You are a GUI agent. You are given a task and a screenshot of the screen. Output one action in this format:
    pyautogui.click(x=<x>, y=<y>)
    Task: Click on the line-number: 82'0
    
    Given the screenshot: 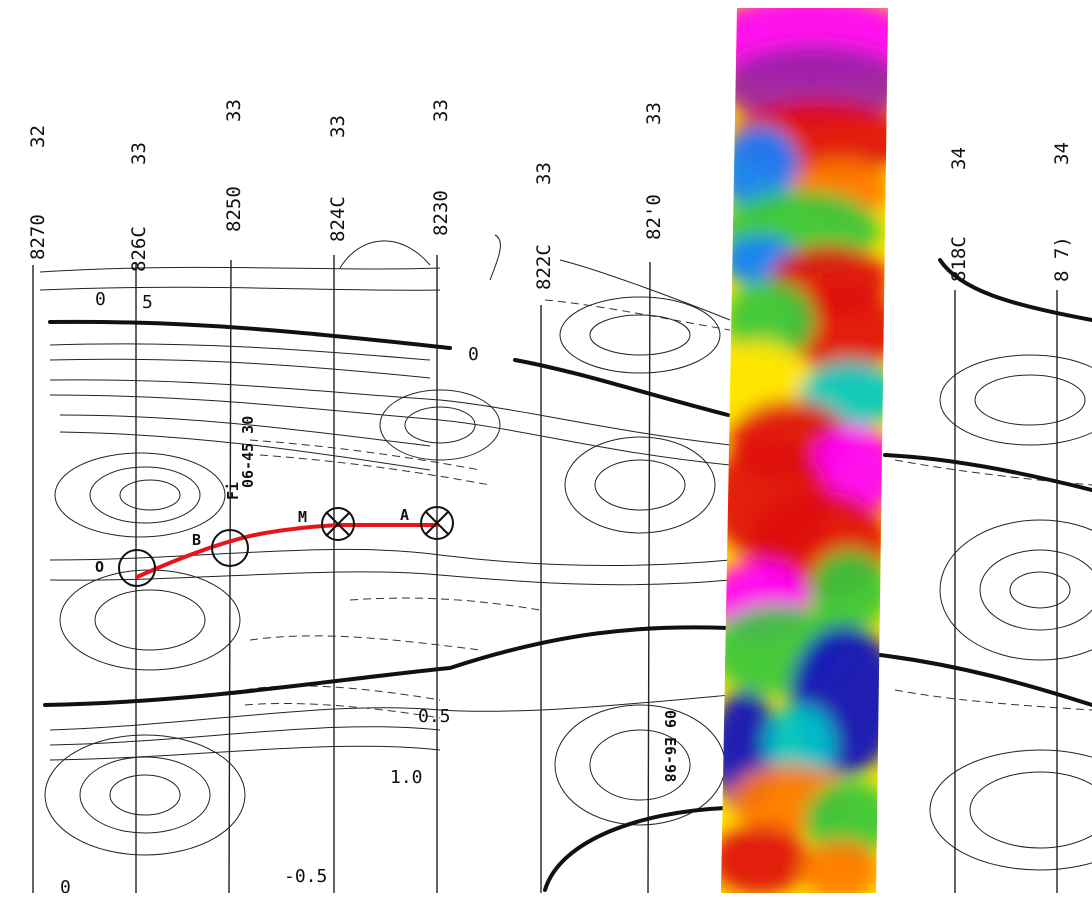 What is the action you would take?
    pyautogui.click(x=654, y=217)
    